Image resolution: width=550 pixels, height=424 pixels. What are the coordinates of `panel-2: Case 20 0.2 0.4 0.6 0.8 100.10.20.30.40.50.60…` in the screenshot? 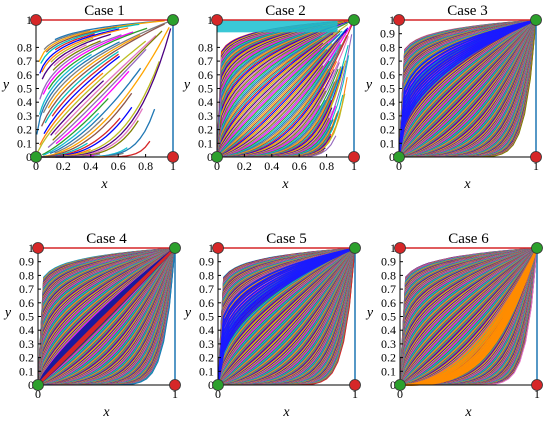 It's located at (271, 97).